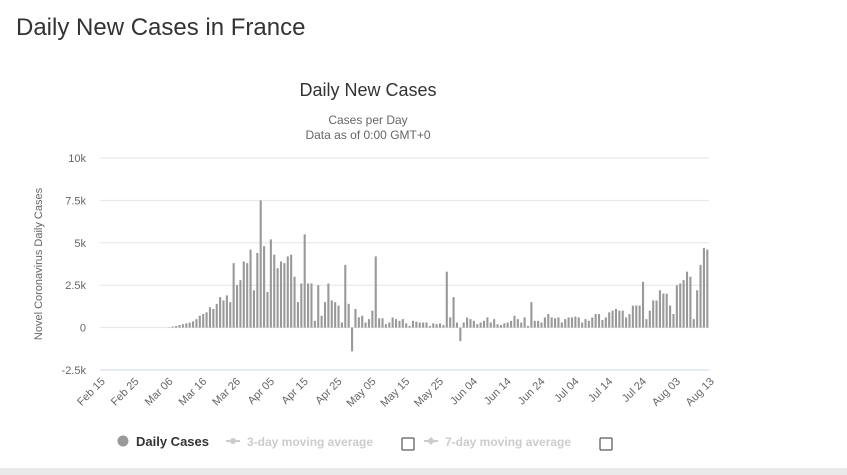  What do you see at coordinates (163, 441) in the screenshot?
I see `legend-item-daily-cases: Daily Cases` at bounding box center [163, 441].